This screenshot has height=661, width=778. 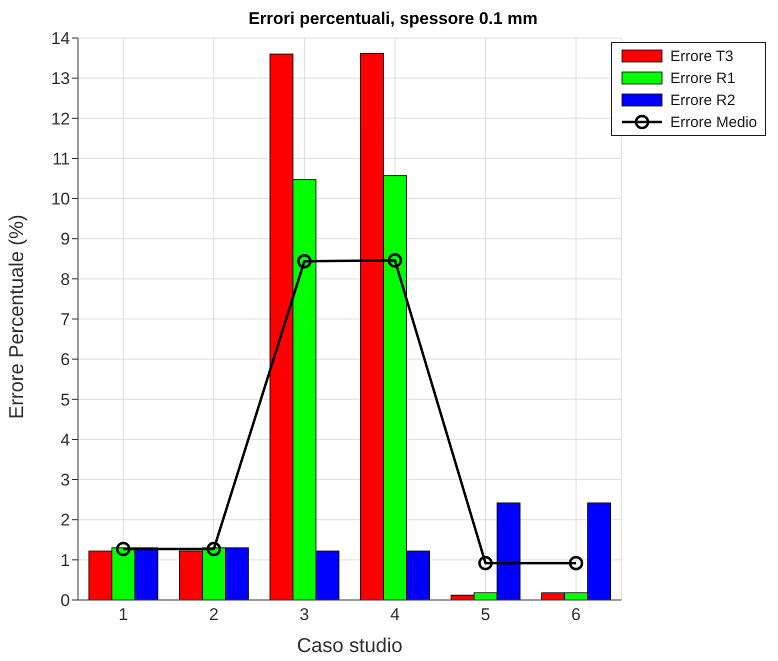 What do you see at coordinates (65, 560) in the screenshot?
I see `y-tick-label: 1` at bounding box center [65, 560].